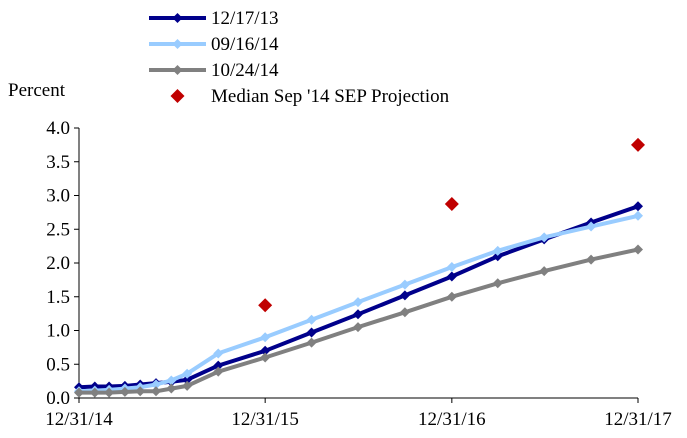 The width and height of the screenshot is (687, 438). What do you see at coordinates (37, 90) in the screenshot?
I see `y-axis-label: Percent` at bounding box center [37, 90].